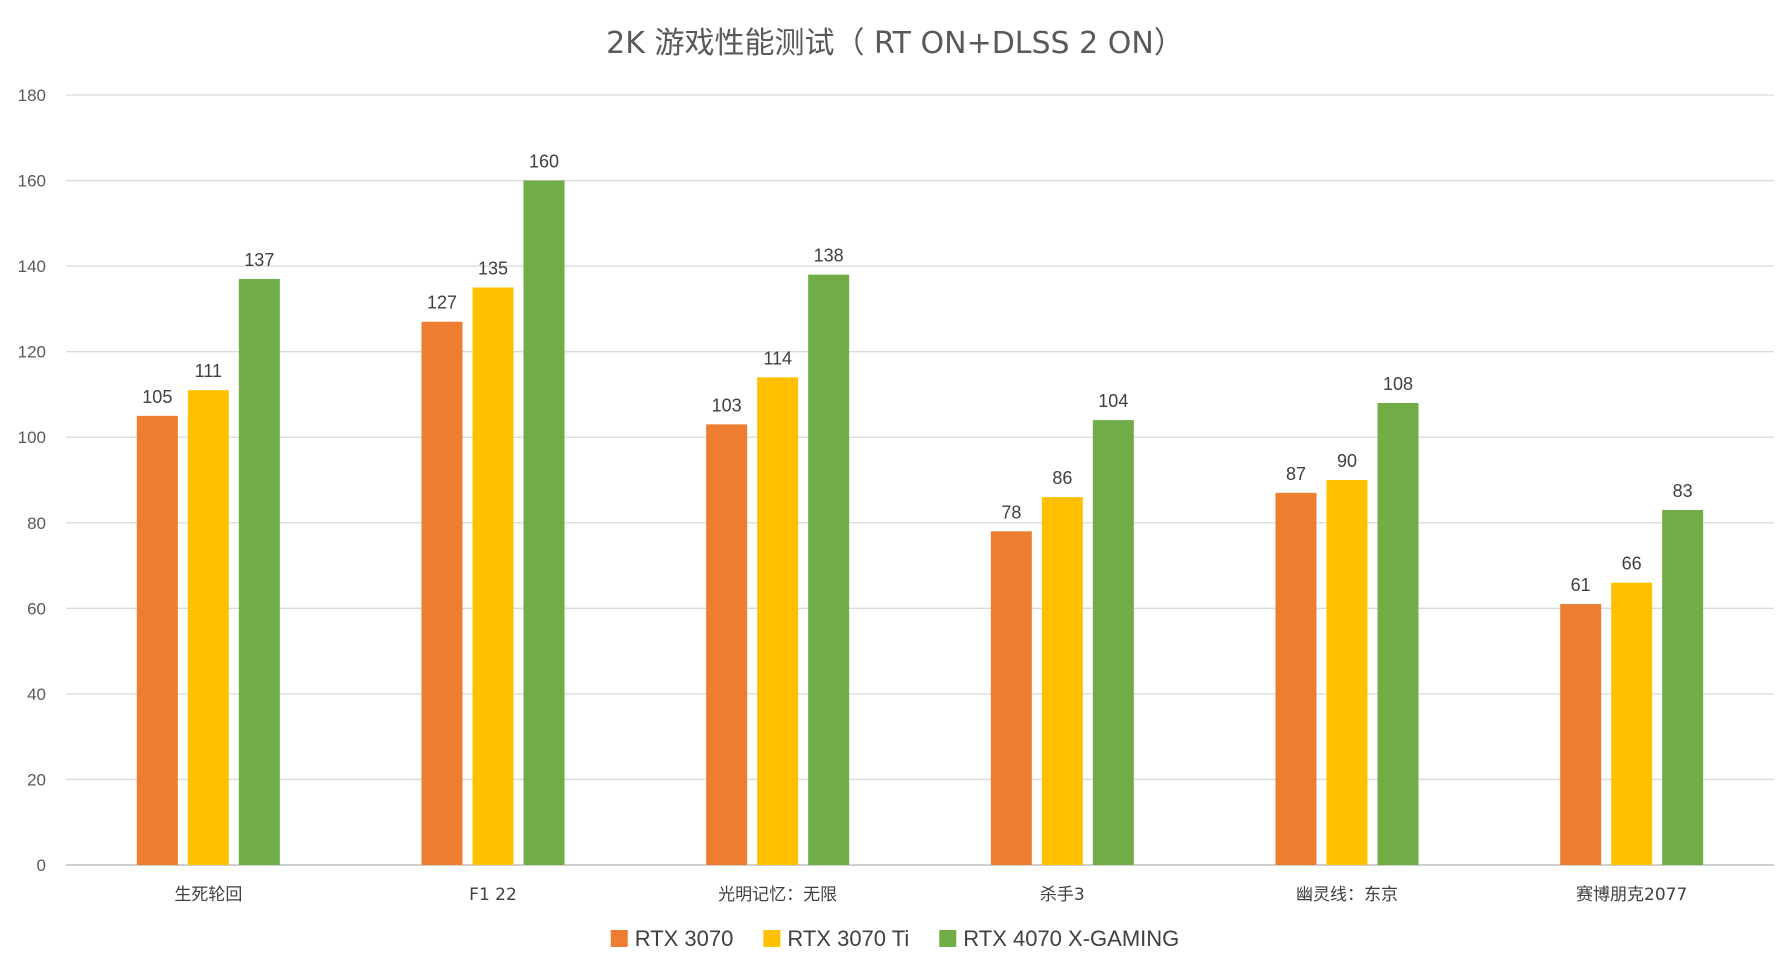 The image size is (1791, 980). What do you see at coordinates (208, 371) in the screenshot?
I see `data-label: 111` at bounding box center [208, 371].